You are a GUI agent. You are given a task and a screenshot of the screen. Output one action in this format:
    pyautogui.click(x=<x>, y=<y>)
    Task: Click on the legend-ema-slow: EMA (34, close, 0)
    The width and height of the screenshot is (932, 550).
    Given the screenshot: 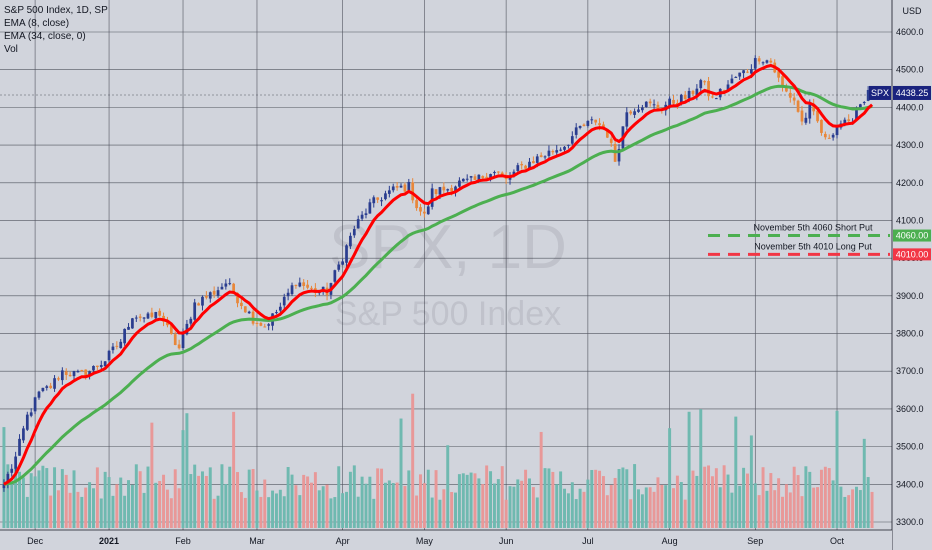 What is the action you would take?
    pyautogui.click(x=45, y=36)
    